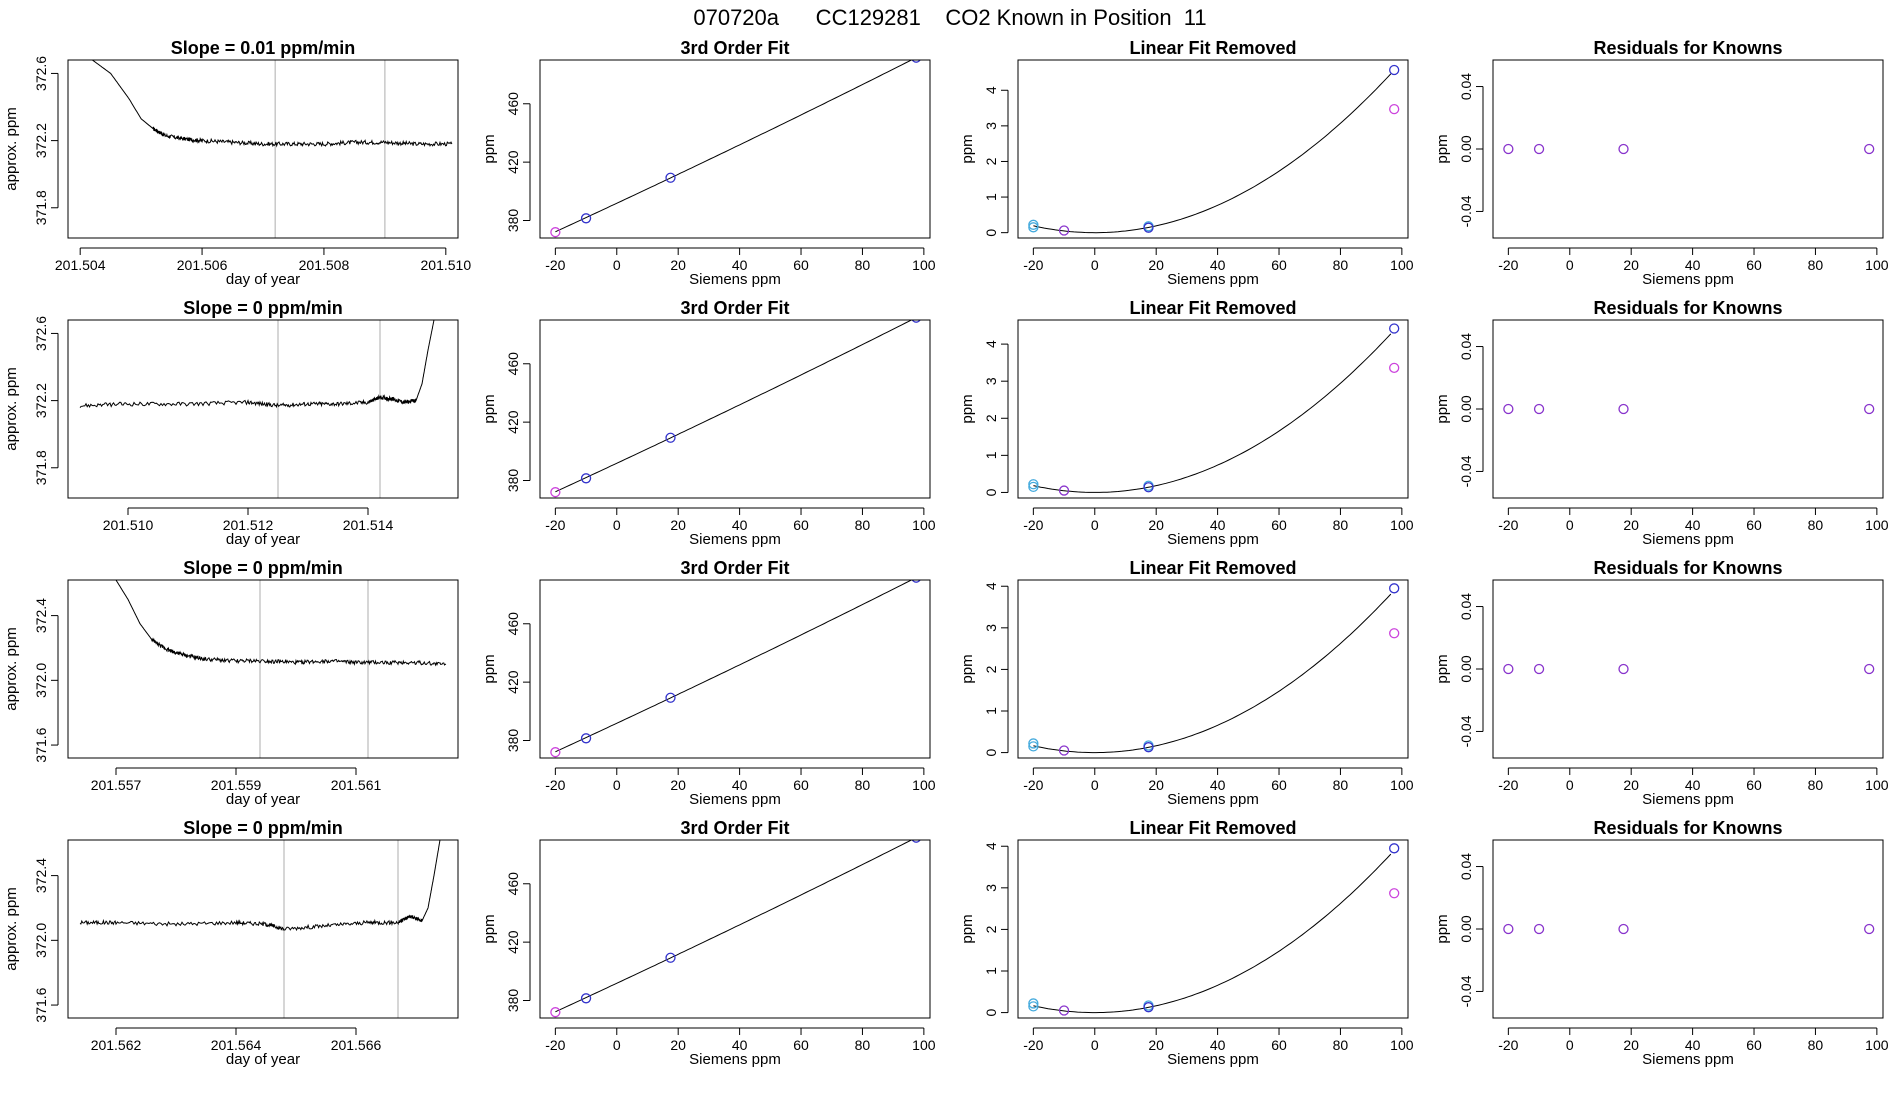 This screenshot has width=1900, height=1100. What do you see at coordinates (1466, 606) in the screenshot?
I see `y-tick-label: 0.04` at bounding box center [1466, 606].